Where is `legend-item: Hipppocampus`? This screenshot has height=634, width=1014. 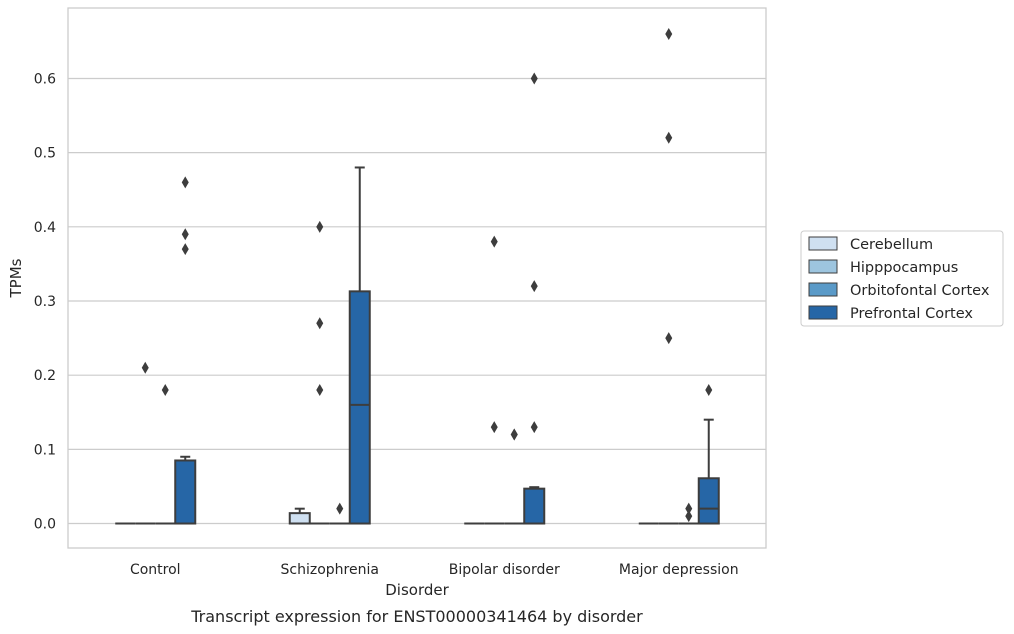 legend-item: Hipppocampus is located at coordinates (883, 267).